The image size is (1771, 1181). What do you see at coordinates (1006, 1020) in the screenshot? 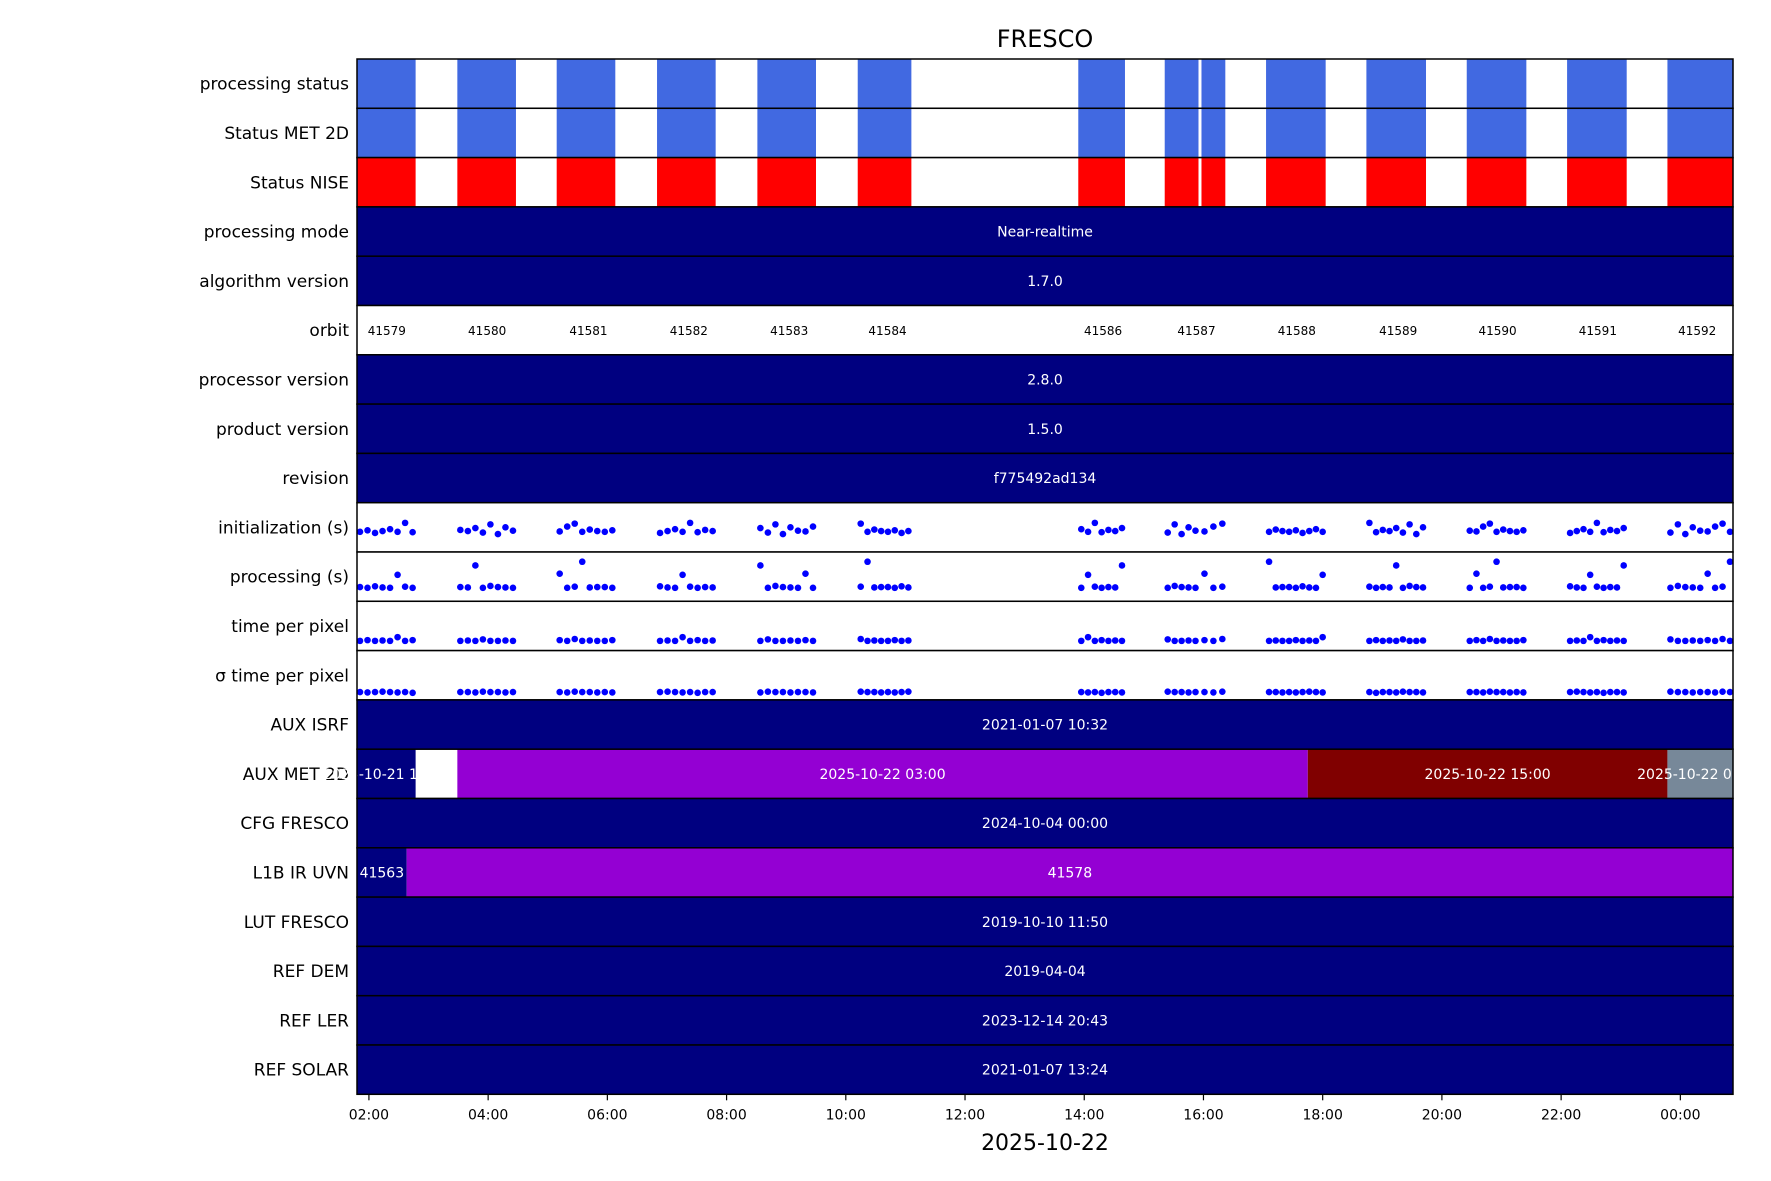
I see `row-ref-ler: REF LER 2023-12-14 20:43` at bounding box center [1006, 1020].